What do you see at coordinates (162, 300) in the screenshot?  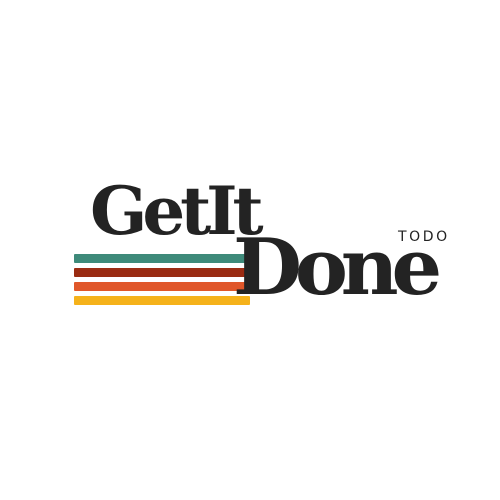 I see `yellow-stripe` at bounding box center [162, 300].